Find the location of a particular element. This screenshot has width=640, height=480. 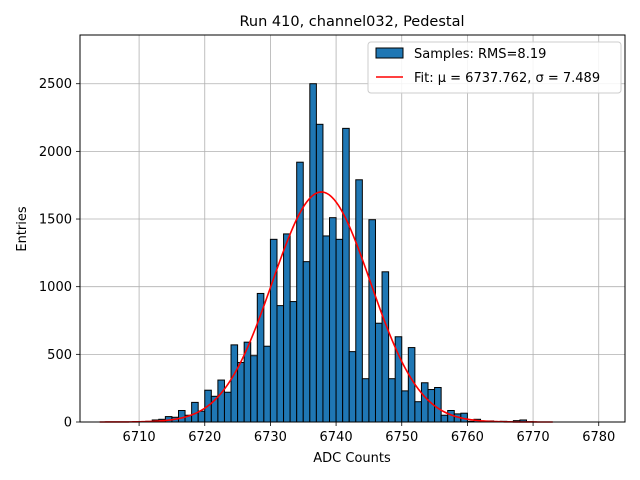

legend-label-fit: Fit: μ = 6737.762, σ = 7.489 is located at coordinates (507, 78).